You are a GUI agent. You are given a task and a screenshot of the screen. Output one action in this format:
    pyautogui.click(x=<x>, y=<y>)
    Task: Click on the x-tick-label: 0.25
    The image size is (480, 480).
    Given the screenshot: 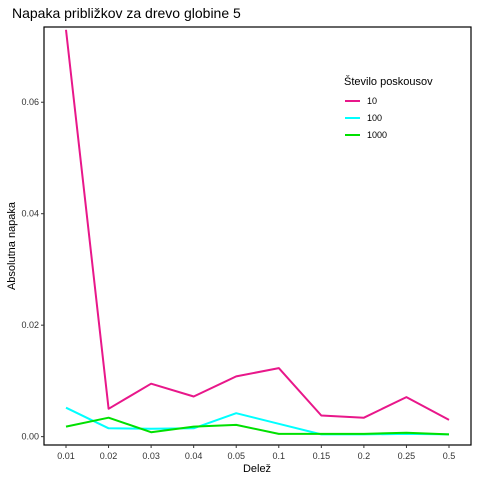 What is the action you would take?
    pyautogui.click(x=407, y=456)
    